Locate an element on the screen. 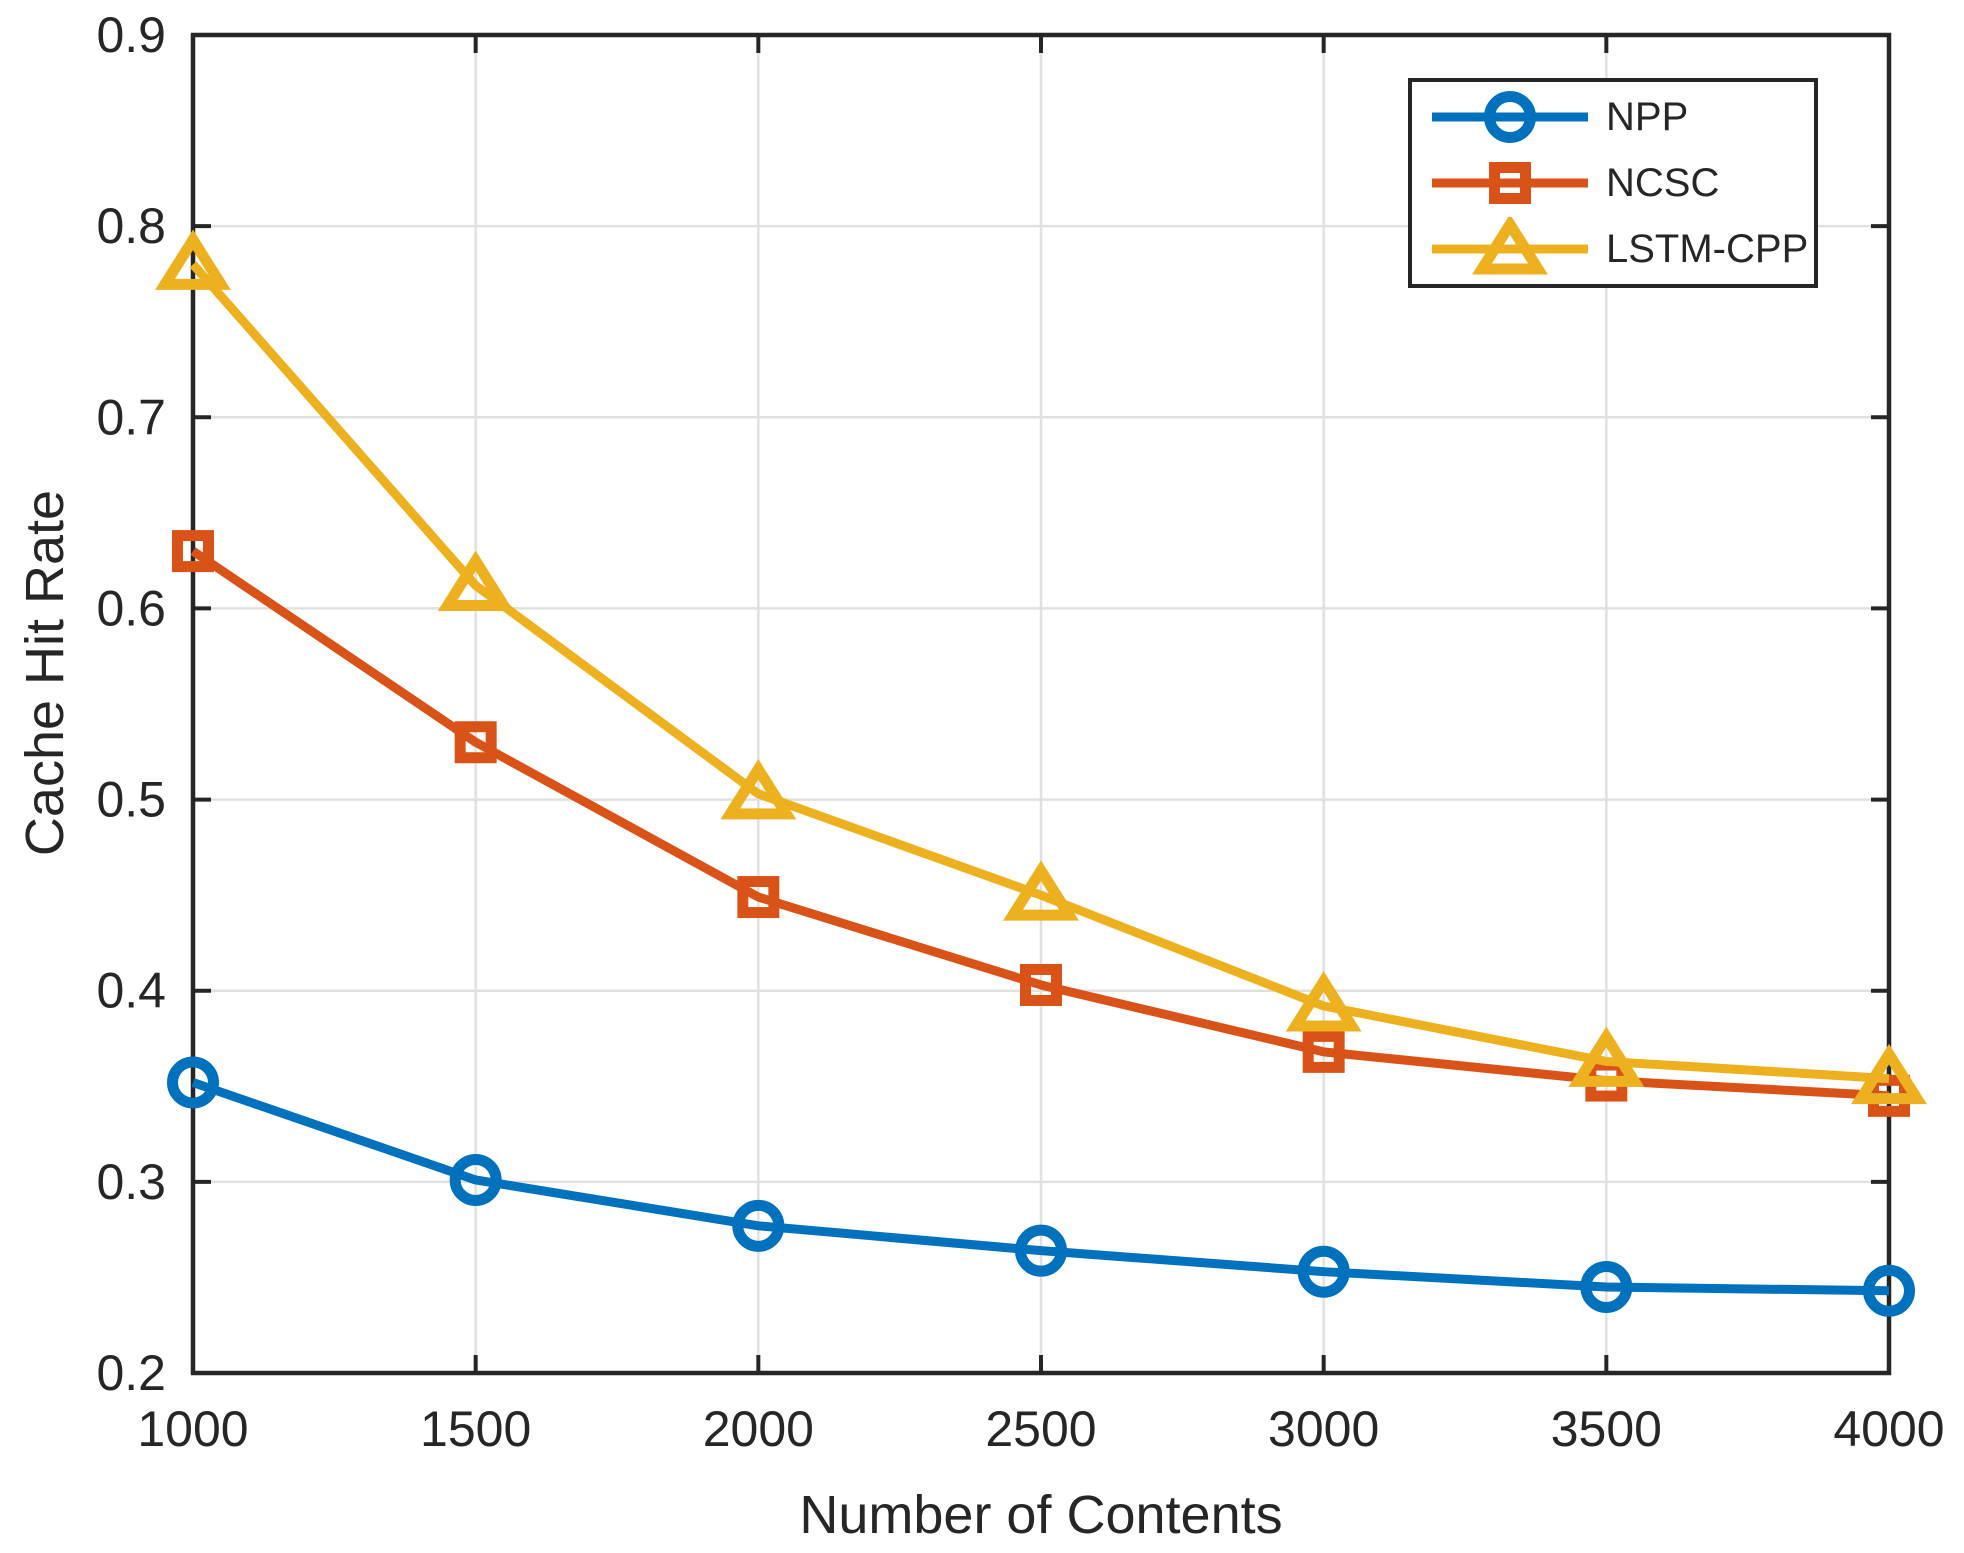  y-tick-label: 0.9 is located at coordinates (131, 35).